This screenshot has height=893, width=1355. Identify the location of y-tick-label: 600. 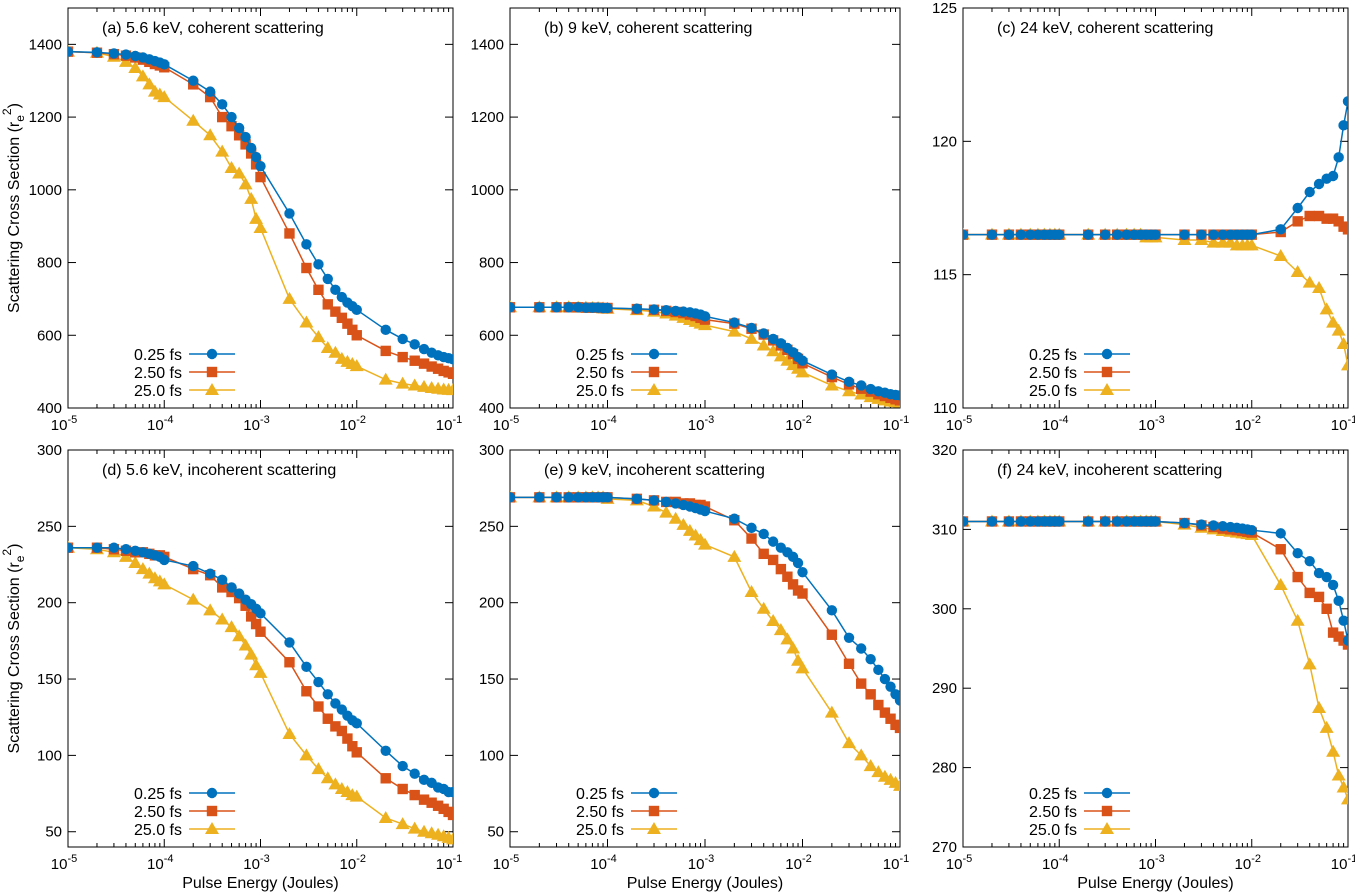
(49, 335).